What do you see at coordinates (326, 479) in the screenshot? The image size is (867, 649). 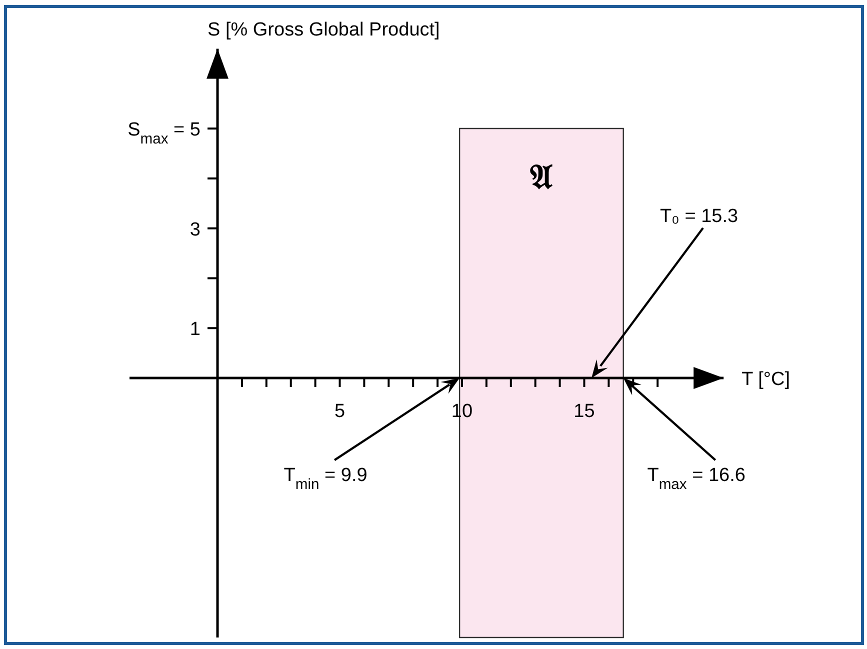 I see `annotation: T$_{min}$ = 9.9` at bounding box center [326, 479].